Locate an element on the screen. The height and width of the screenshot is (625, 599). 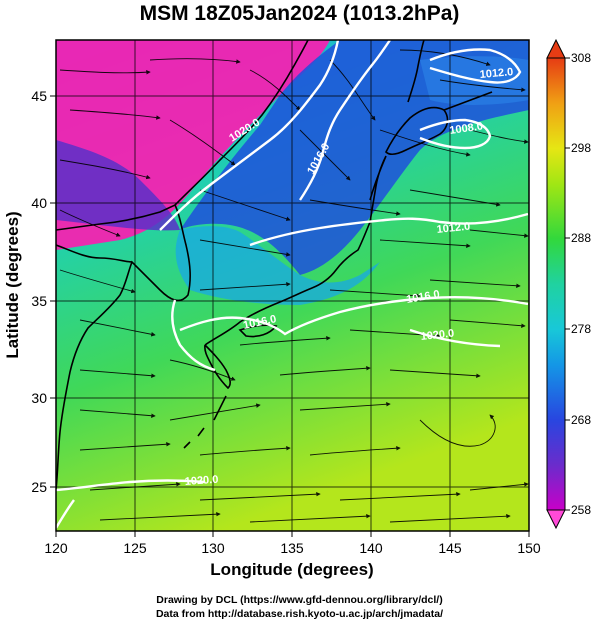
colorbar-tick-label: 298 is located at coordinates (581, 148).